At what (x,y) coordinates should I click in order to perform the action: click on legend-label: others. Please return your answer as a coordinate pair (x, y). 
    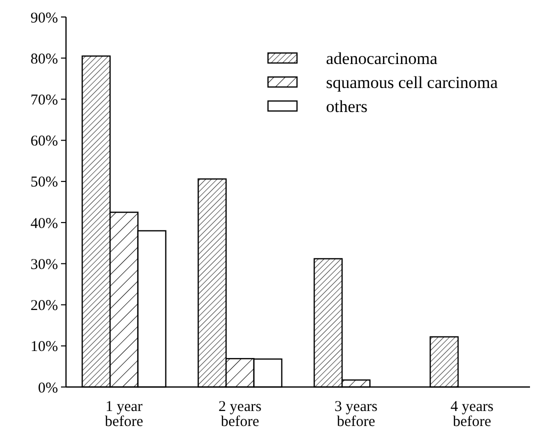
    Looking at the image, I should click on (347, 106).